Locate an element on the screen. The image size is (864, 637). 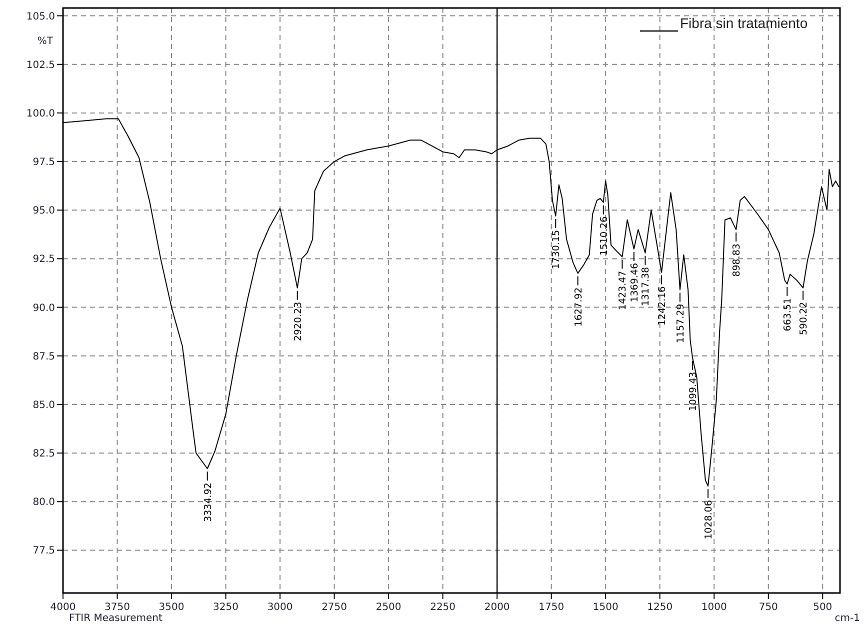
x-tick-label: 1000 is located at coordinates (714, 607).